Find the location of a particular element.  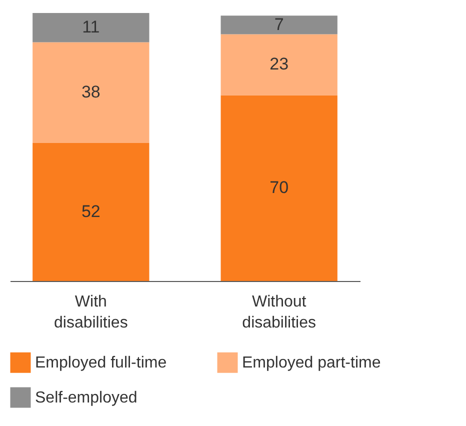

data-label: 52 is located at coordinates (90, 212).